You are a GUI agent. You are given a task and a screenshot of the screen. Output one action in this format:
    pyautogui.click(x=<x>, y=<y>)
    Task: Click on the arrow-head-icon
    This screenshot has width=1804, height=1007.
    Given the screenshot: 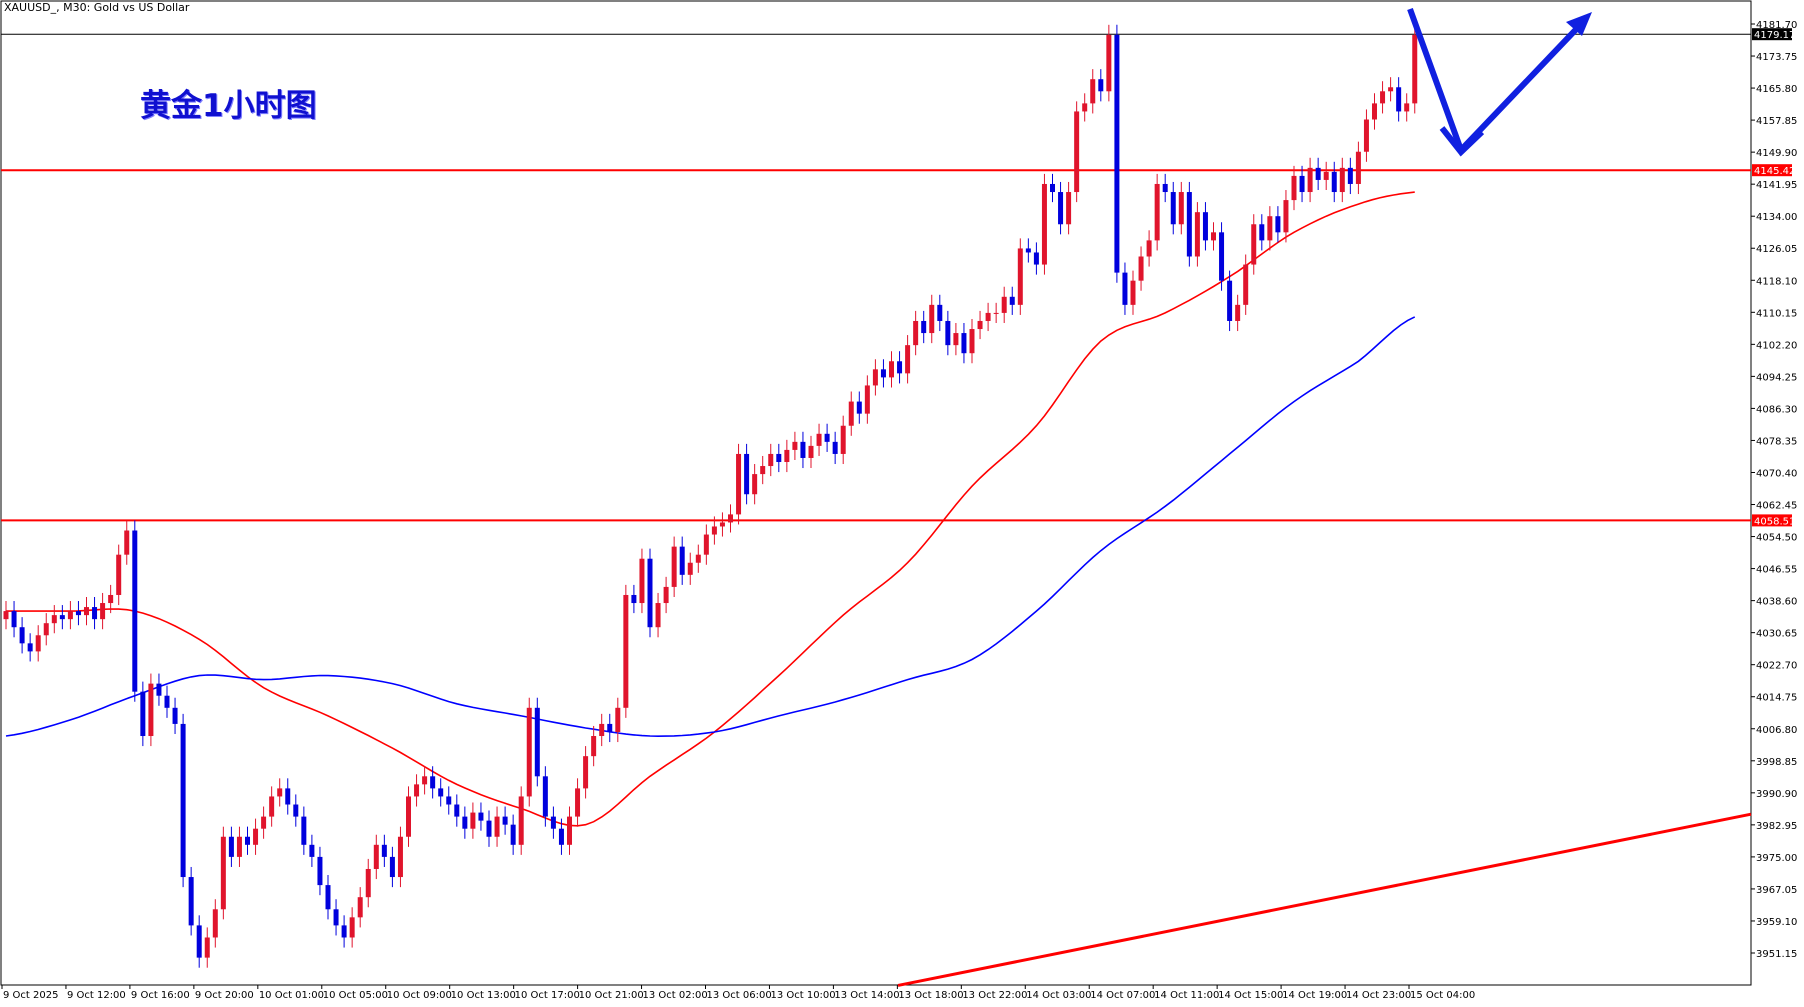 What is the action you would take?
    pyautogui.click(x=1579, y=24)
    